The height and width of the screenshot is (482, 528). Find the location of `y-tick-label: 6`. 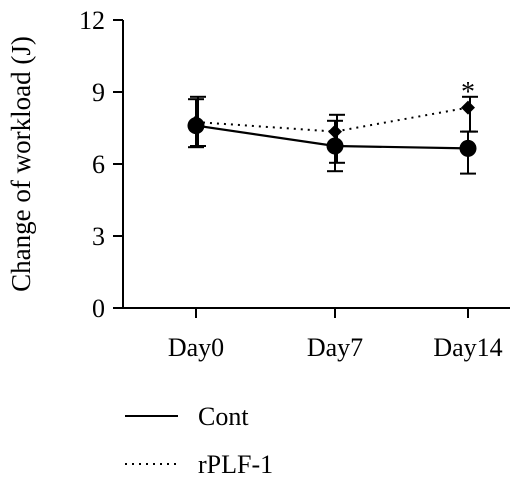

y-tick-label: 6 is located at coordinates (98, 164).